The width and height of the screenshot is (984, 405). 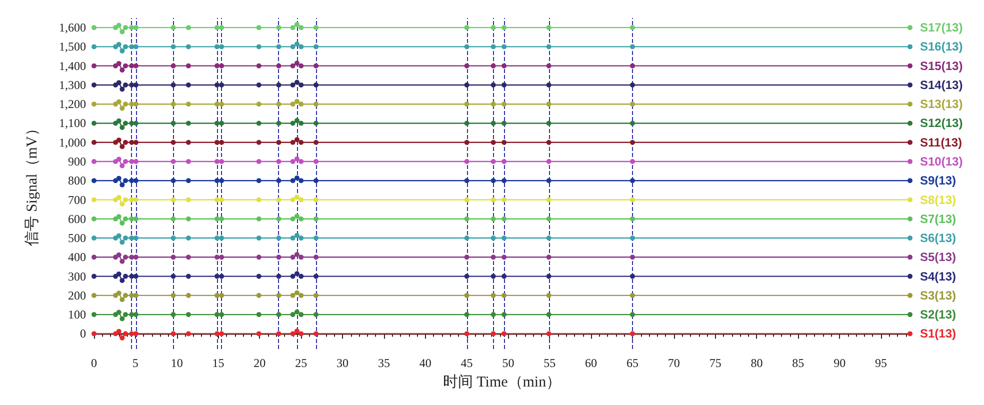 What do you see at coordinates (77, 276) in the screenshot?
I see `y-tick-label: 300` at bounding box center [77, 276].